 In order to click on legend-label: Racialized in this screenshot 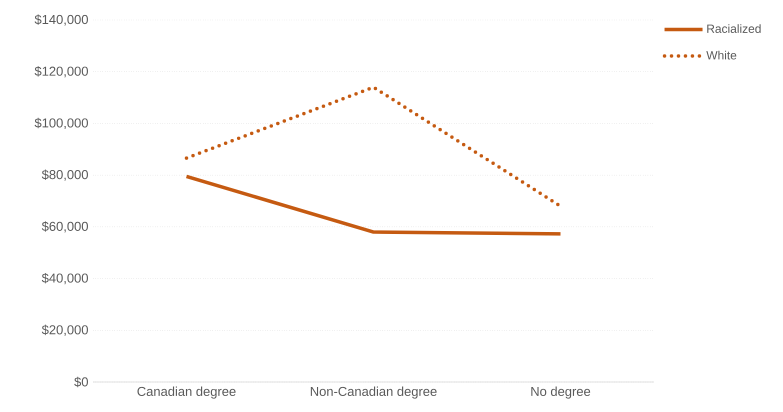, I will do `click(734, 28)`.